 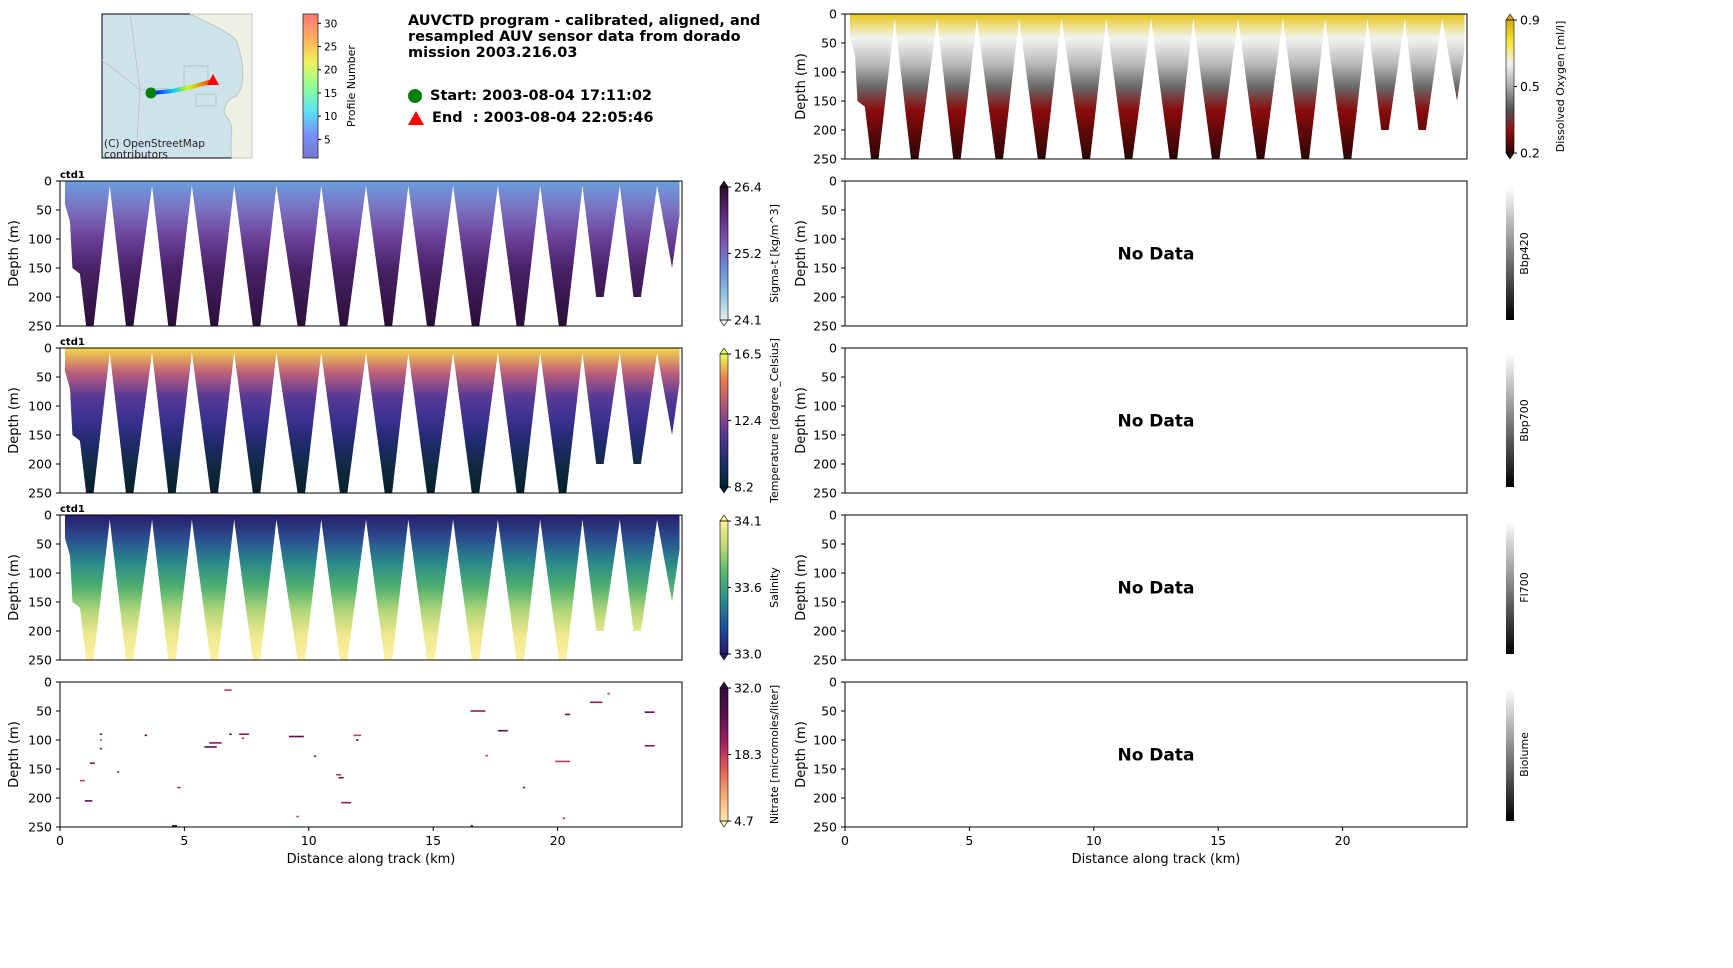 What do you see at coordinates (330, 24) in the screenshot?
I see `colorbar-tick-label: 30` at bounding box center [330, 24].